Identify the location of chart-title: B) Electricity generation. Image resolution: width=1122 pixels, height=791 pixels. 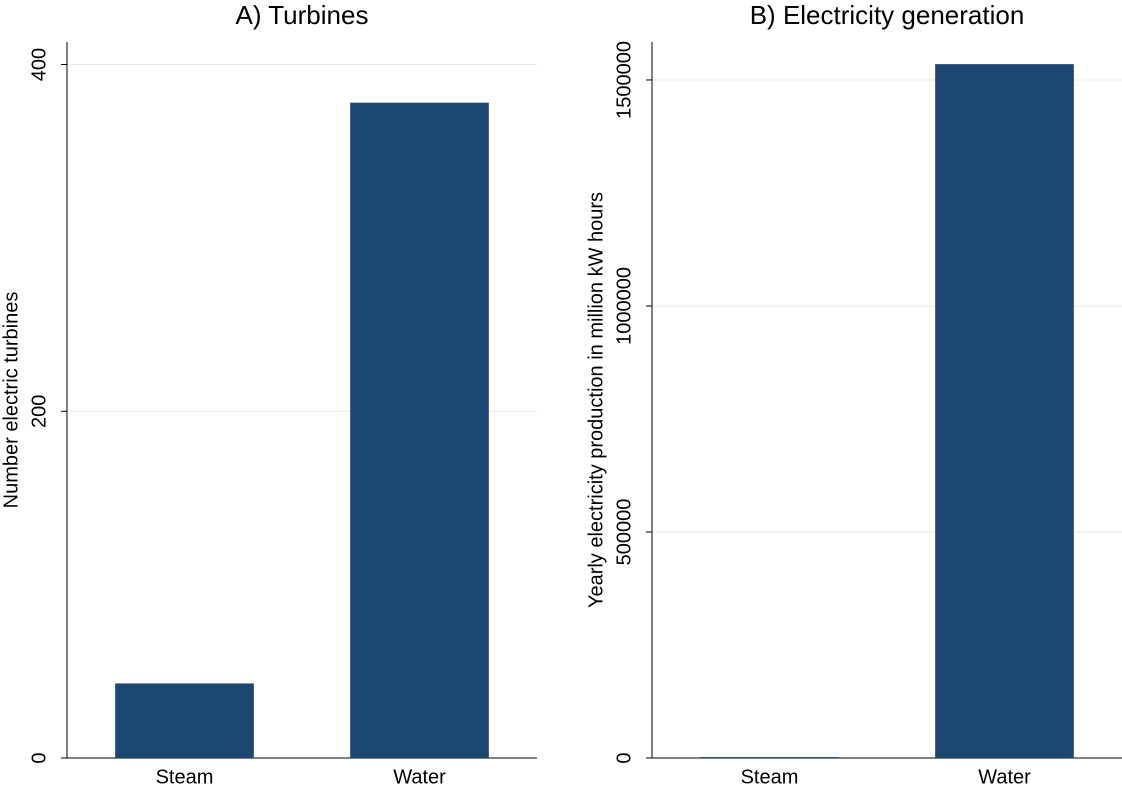
(887, 15).